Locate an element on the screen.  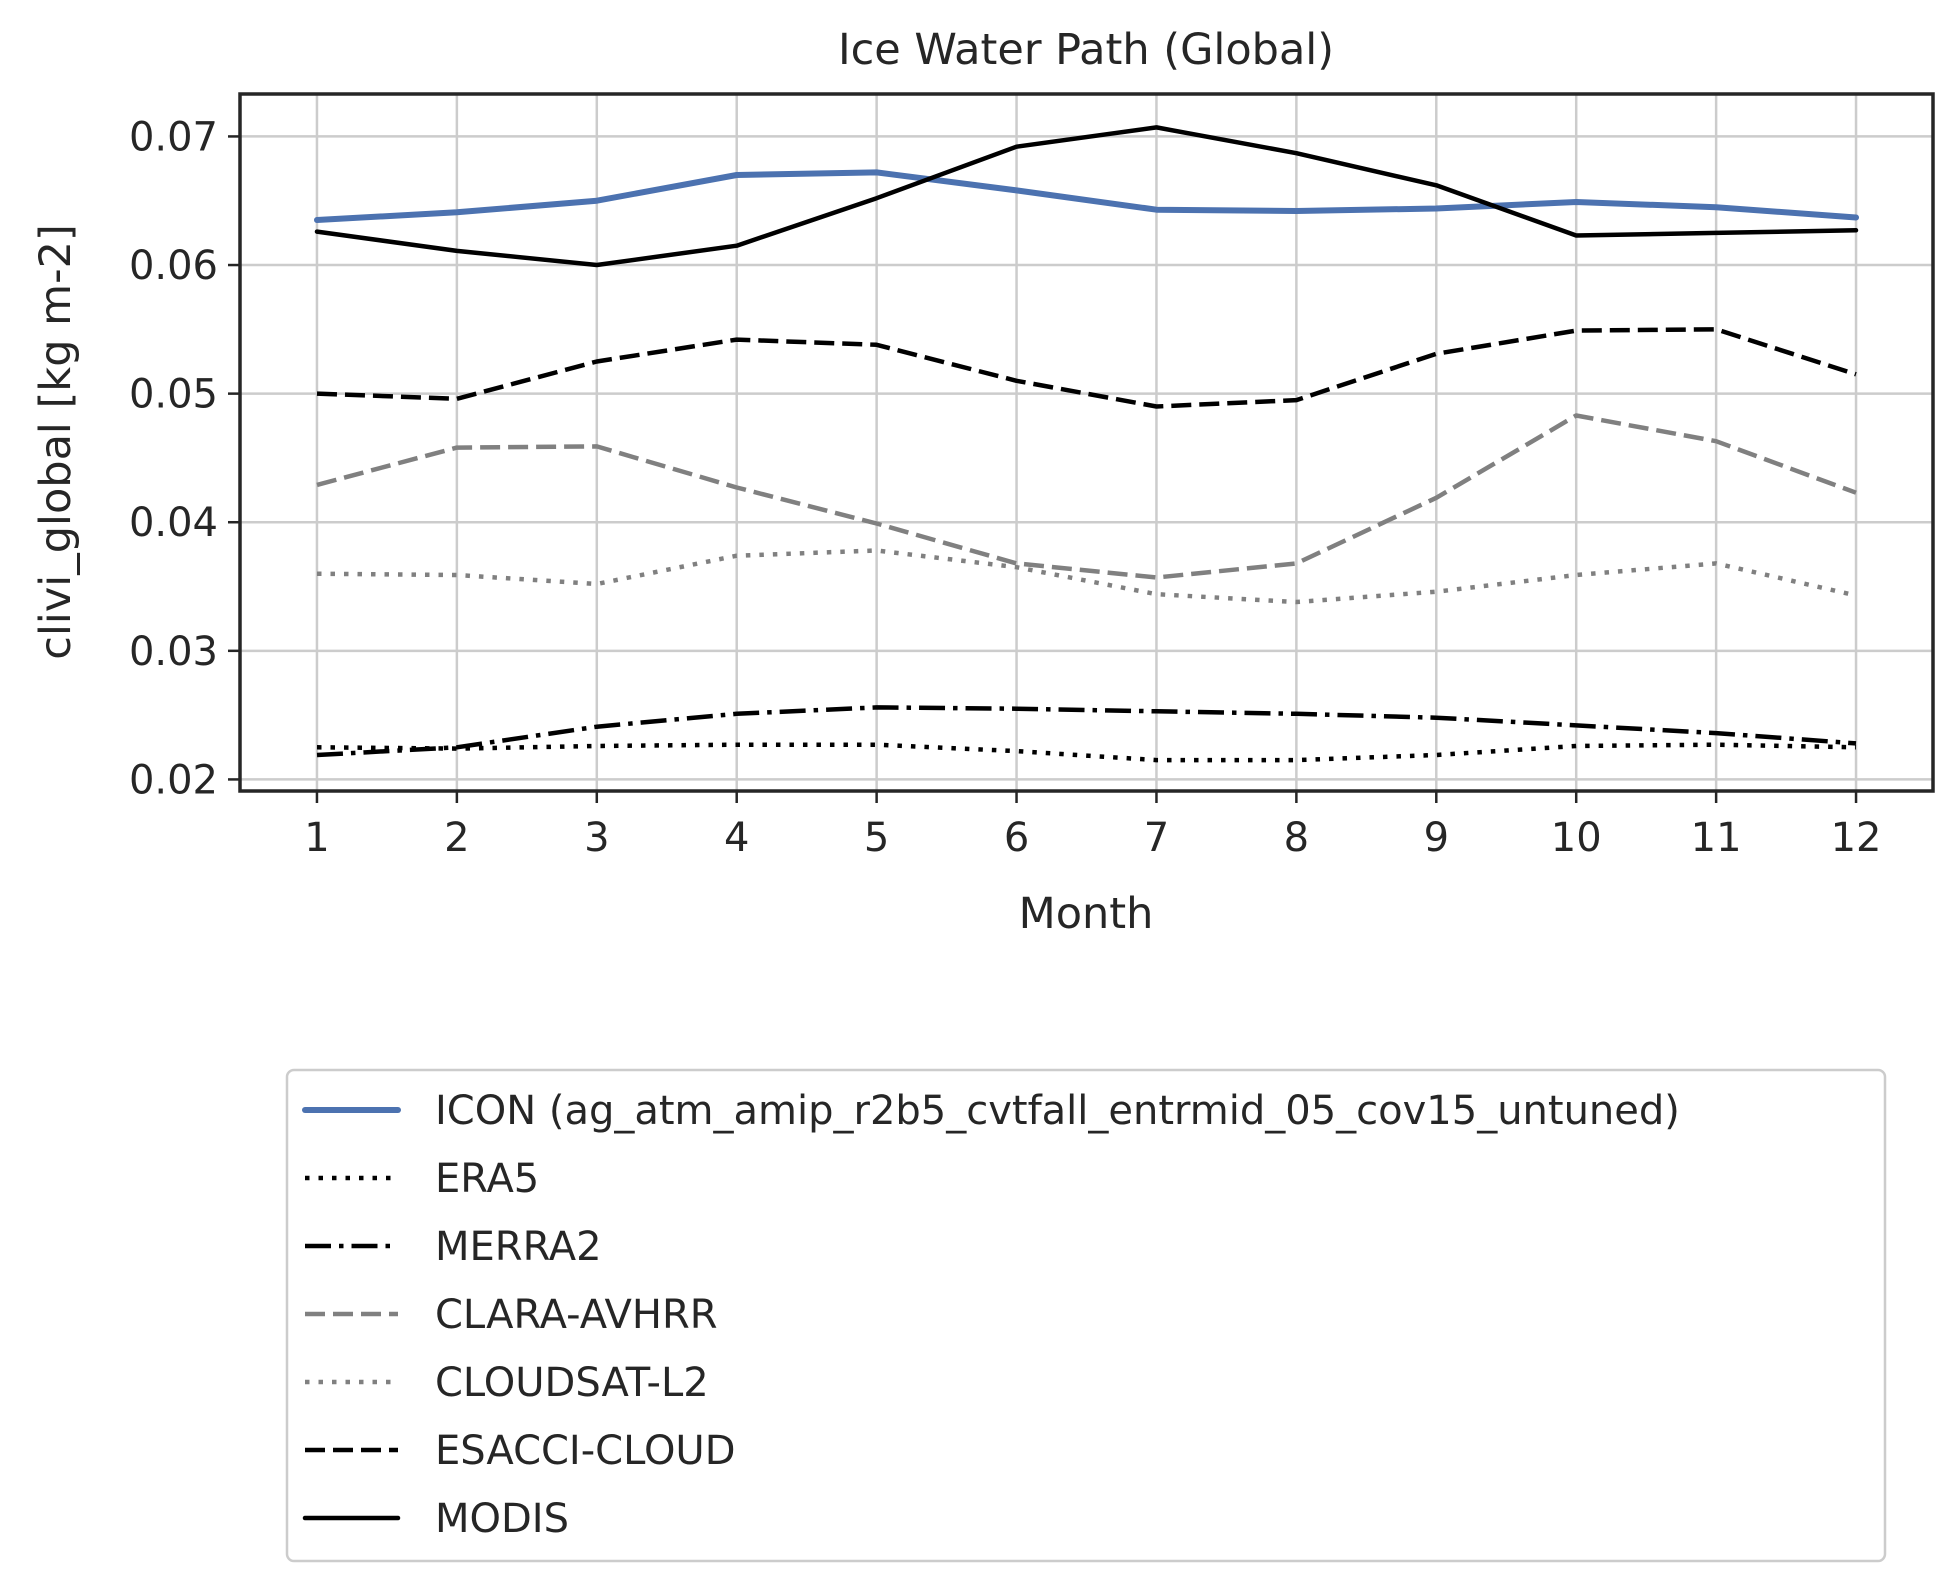
y-tick-label: 0.06 is located at coordinates (173, 266).